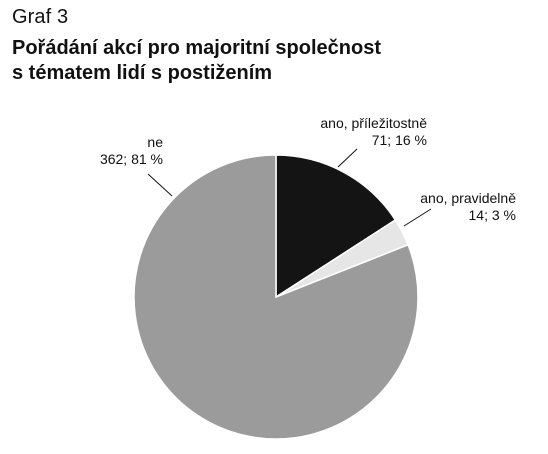  I want to click on chart-title-line-2: s tématem lidí s postižením, so click(142, 73).